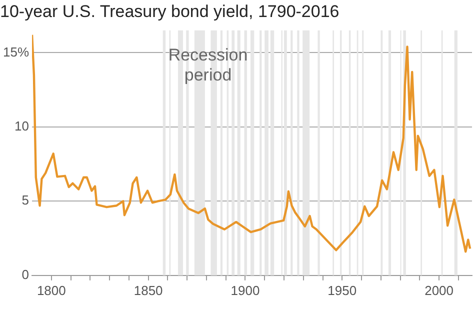 The height and width of the screenshot is (316, 474). Describe the element at coordinates (16, 52) in the screenshot. I see `y-tick-label: 15%` at that location.